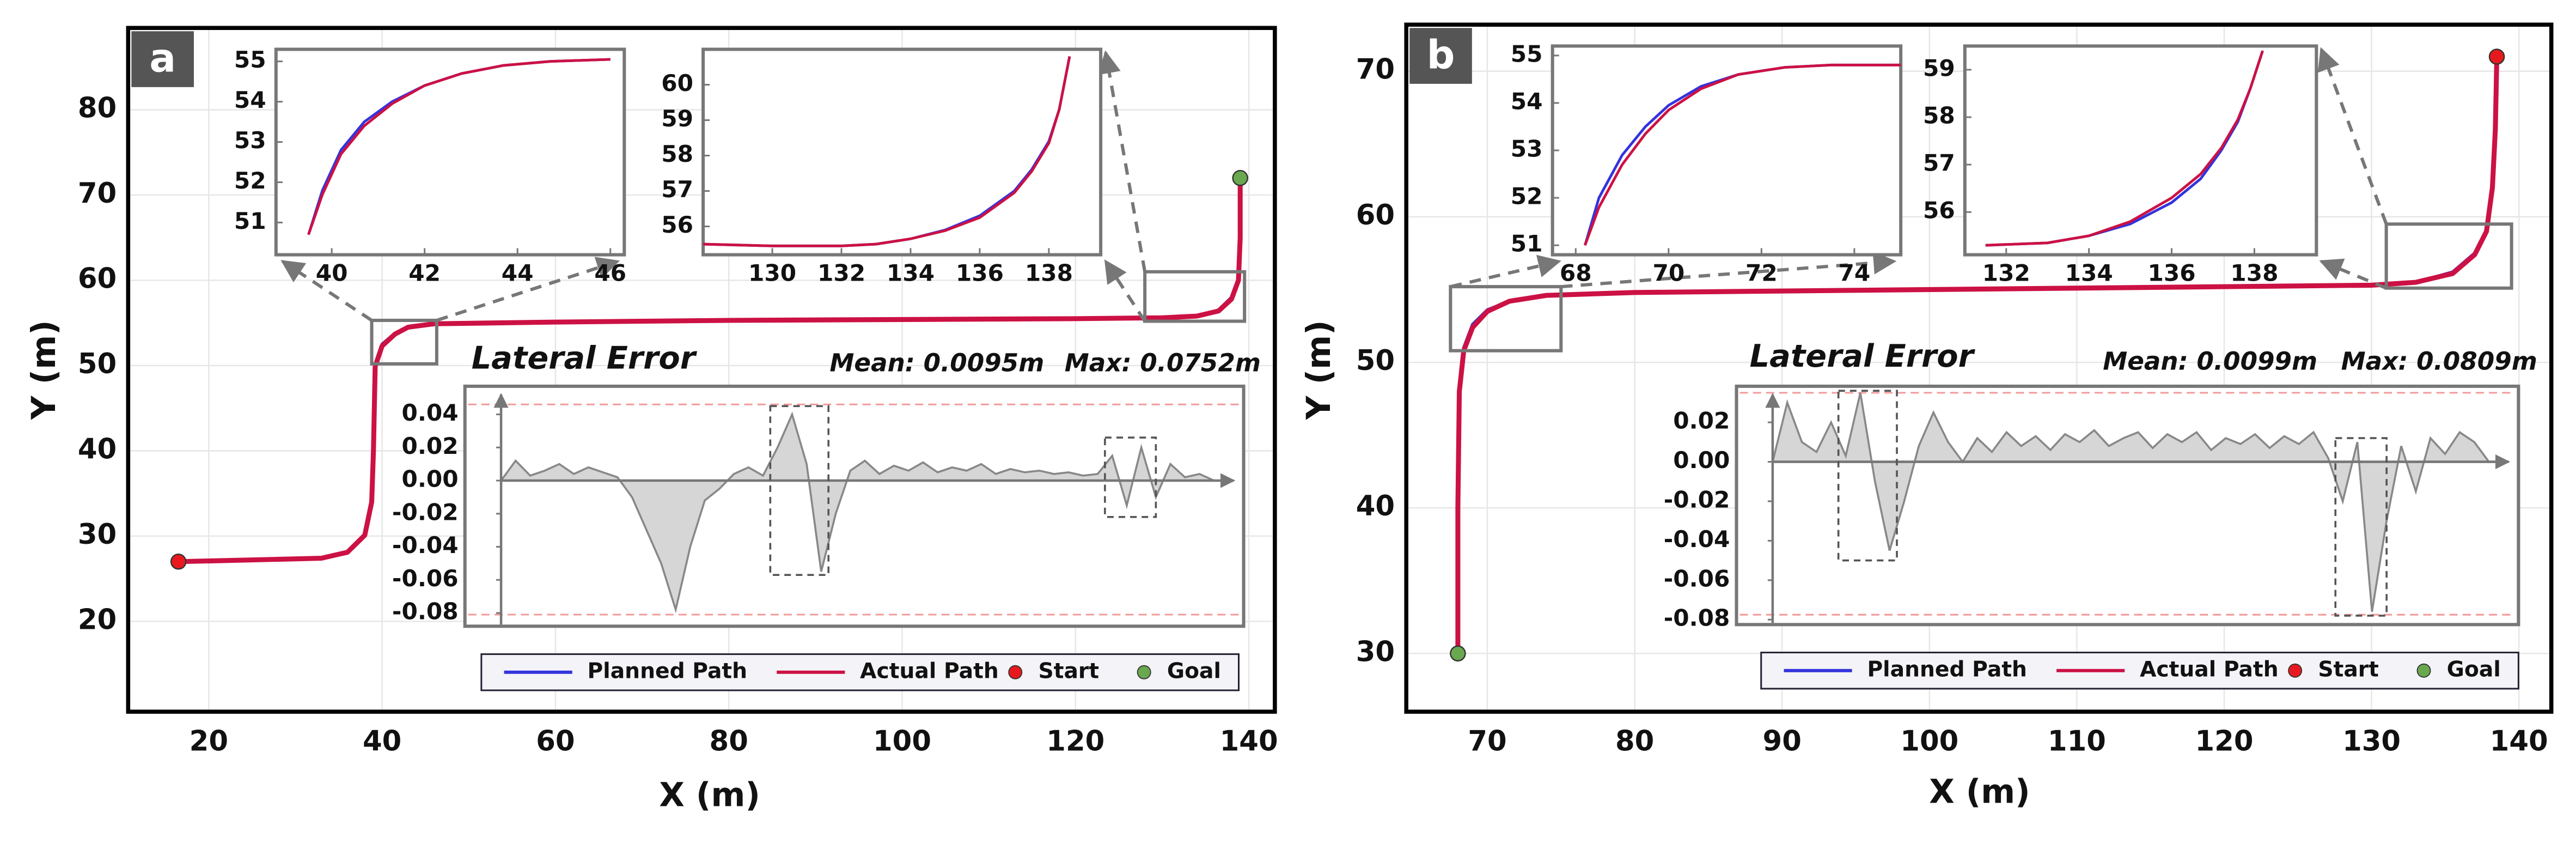 The height and width of the screenshot is (844, 2576). Describe the element at coordinates (2077, 741) in the screenshot. I see `x-tick-label: 110` at that location.